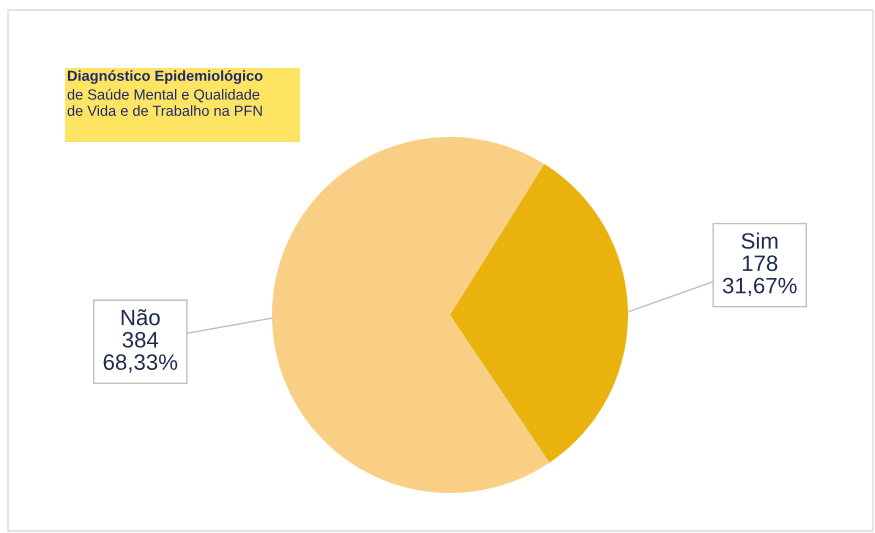 Image resolution: width=875 pixels, height=533 pixels. I want to click on chart-title: Diagnóstico Epidemiológico, so click(165, 77).